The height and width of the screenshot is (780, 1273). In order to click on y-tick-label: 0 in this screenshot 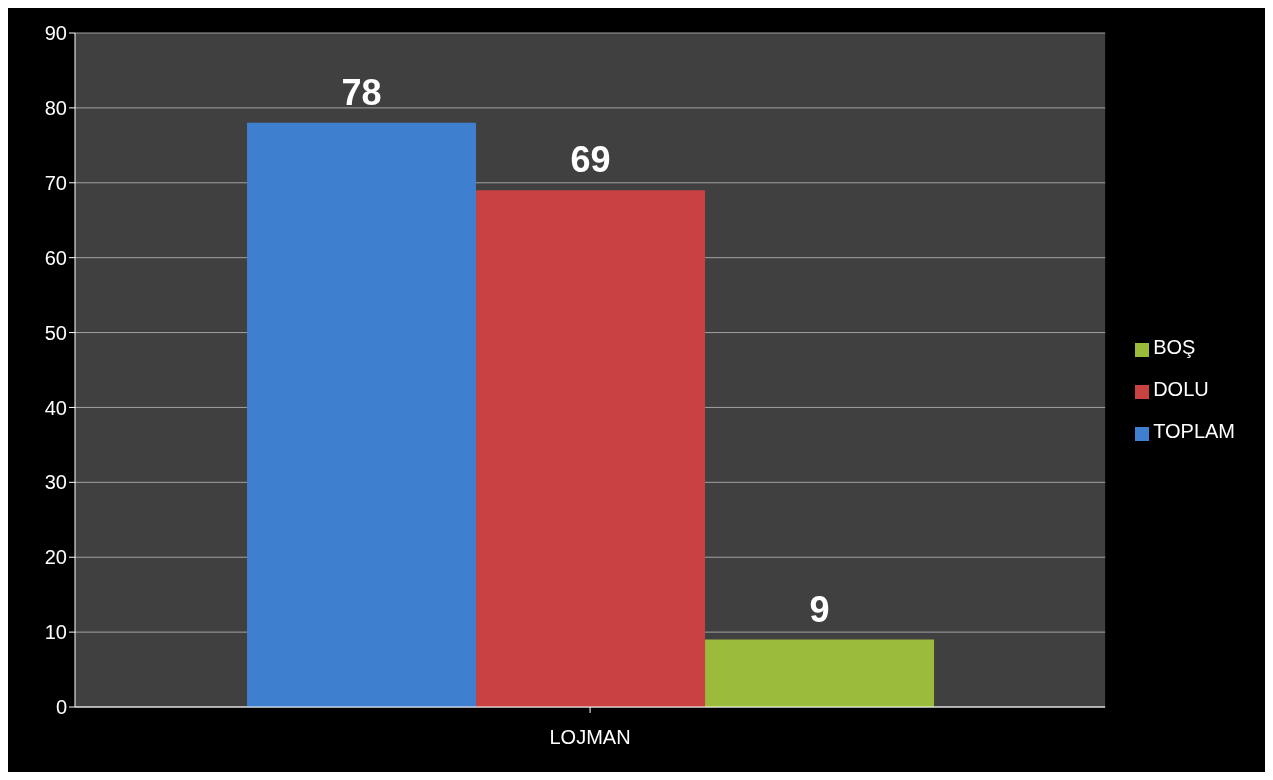, I will do `click(61, 707)`.